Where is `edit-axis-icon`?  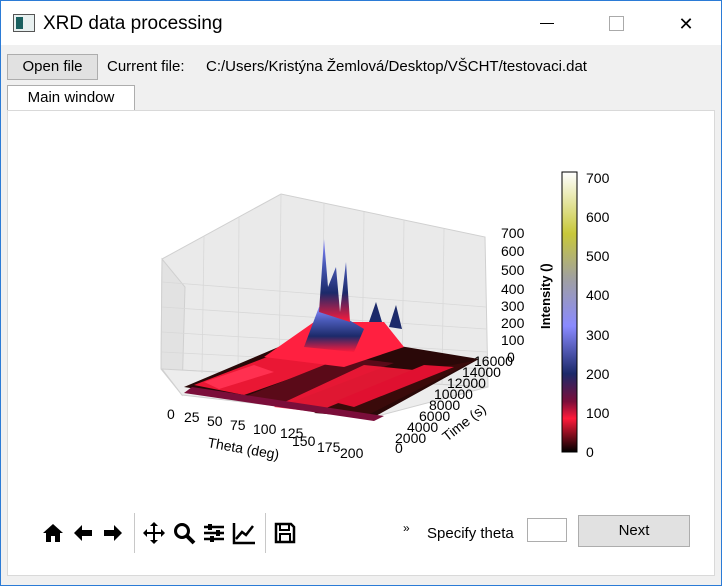
edit-axis-icon is located at coordinates (244, 533).